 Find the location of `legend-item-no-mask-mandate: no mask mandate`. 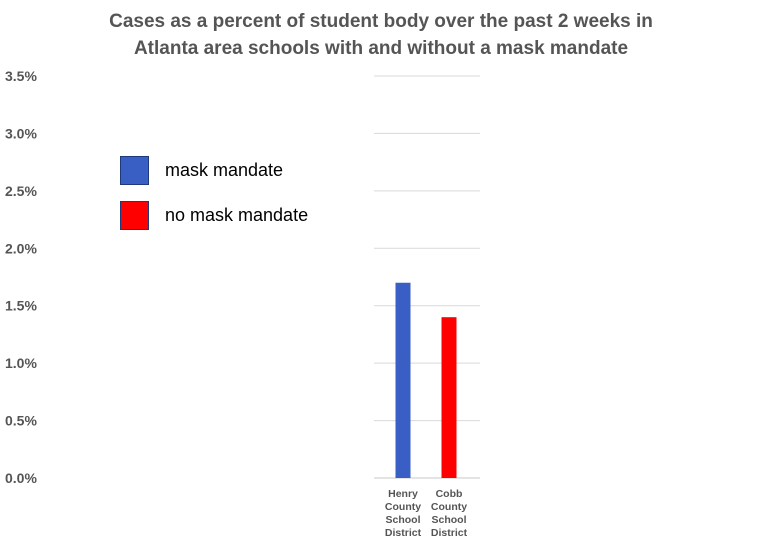

legend-item-no-mask-mandate: no mask mandate is located at coordinates (214, 215).